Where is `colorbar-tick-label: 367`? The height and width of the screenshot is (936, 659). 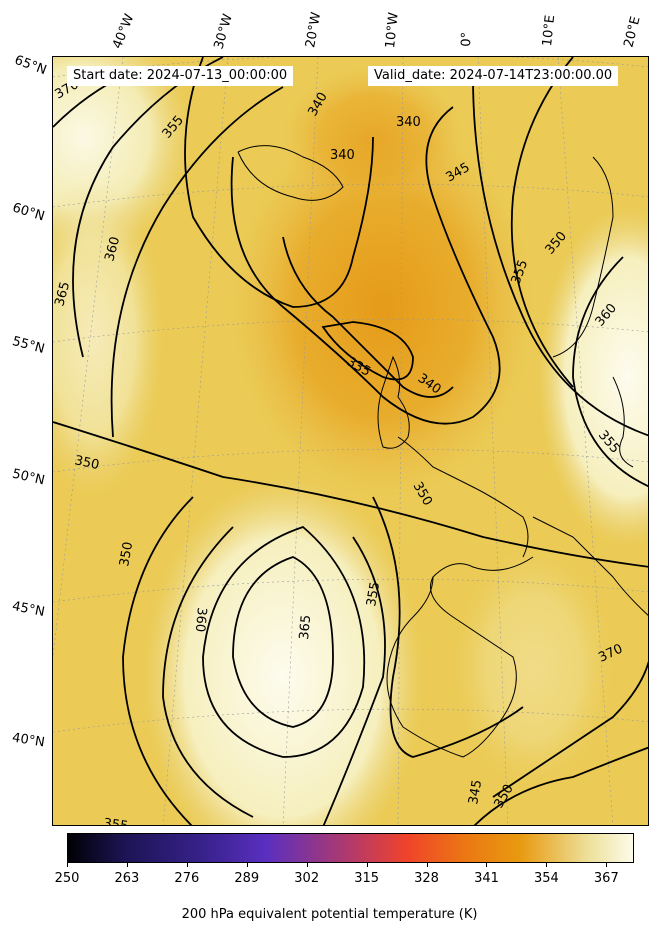 colorbar-tick-label: 367 is located at coordinates (606, 878).